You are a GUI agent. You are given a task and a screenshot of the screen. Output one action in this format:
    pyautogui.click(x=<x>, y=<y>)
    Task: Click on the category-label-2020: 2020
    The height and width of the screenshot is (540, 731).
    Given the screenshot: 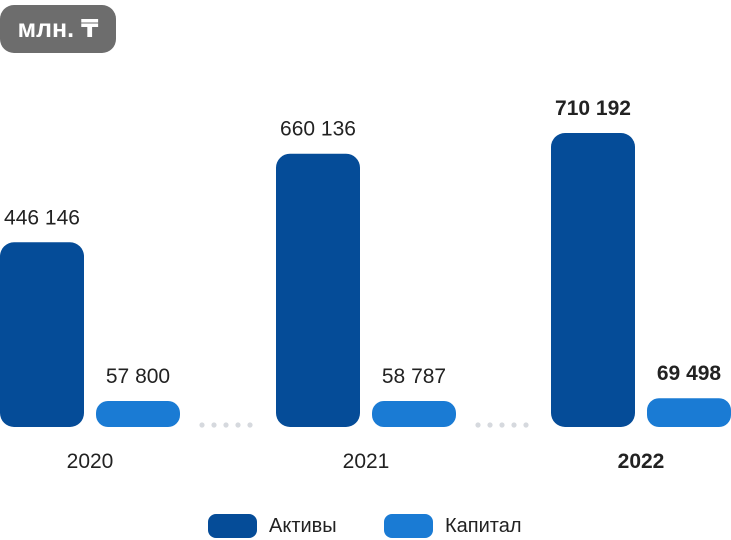 What is the action you would take?
    pyautogui.click(x=90, y=461)
    